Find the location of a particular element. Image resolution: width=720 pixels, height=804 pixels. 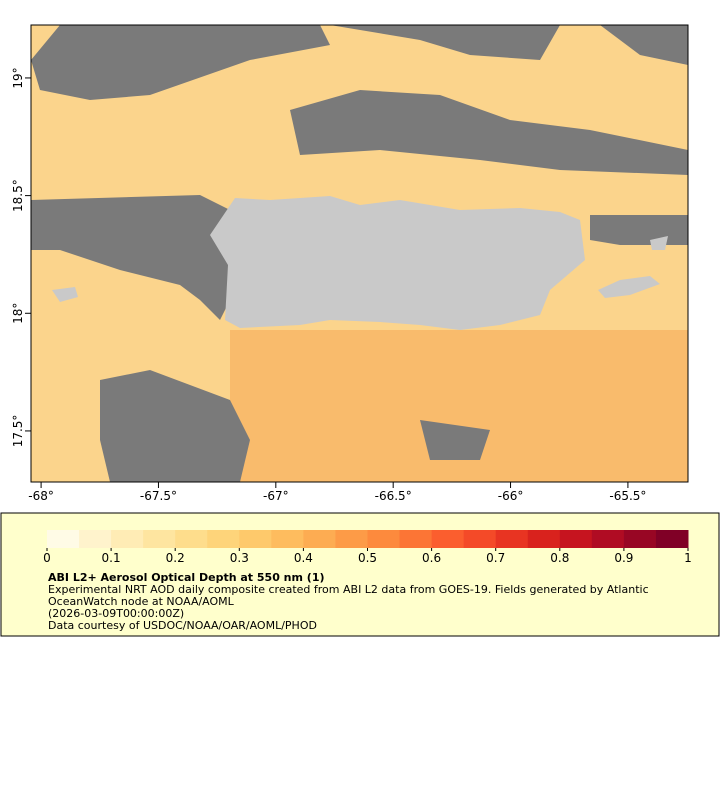

colorbar-tick-label: 0.3 is located at coordinates (239, 558).